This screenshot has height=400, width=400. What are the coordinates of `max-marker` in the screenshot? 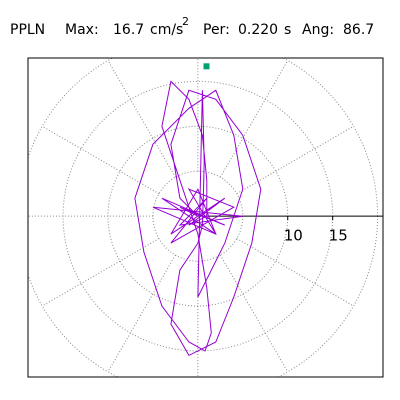 It's located at (206, 66).